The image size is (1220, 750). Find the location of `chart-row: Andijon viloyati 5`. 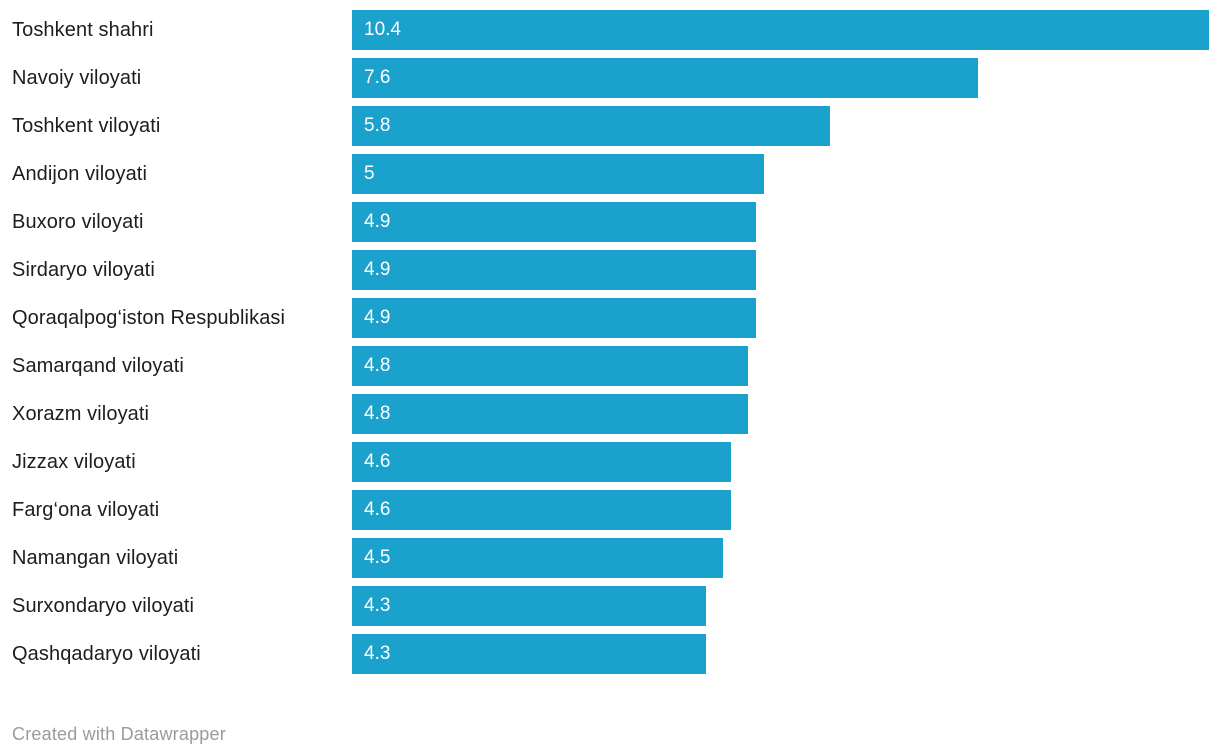

chart-row: Andijon viloyati 5 is located at coordinates (610, 178).